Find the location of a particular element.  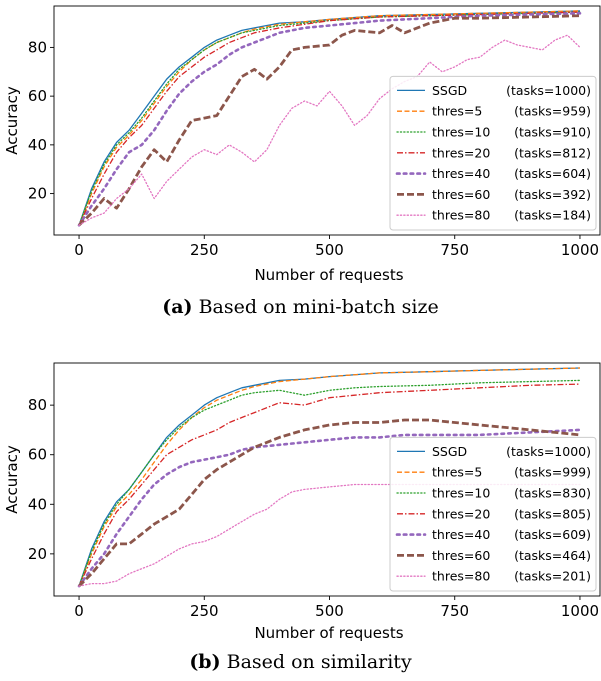

legend-entry-tasks: (tasks=805) is located at coordinates (552, 513).